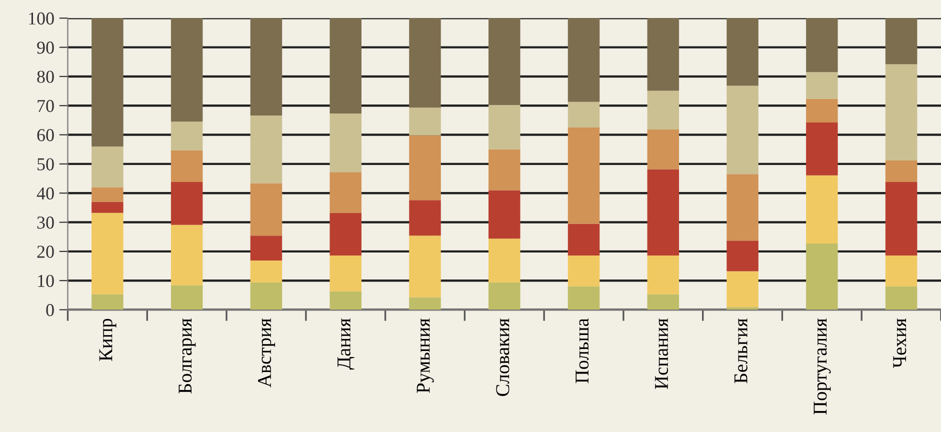  I want to click on y-tick-label: 10, so click(46, 281).